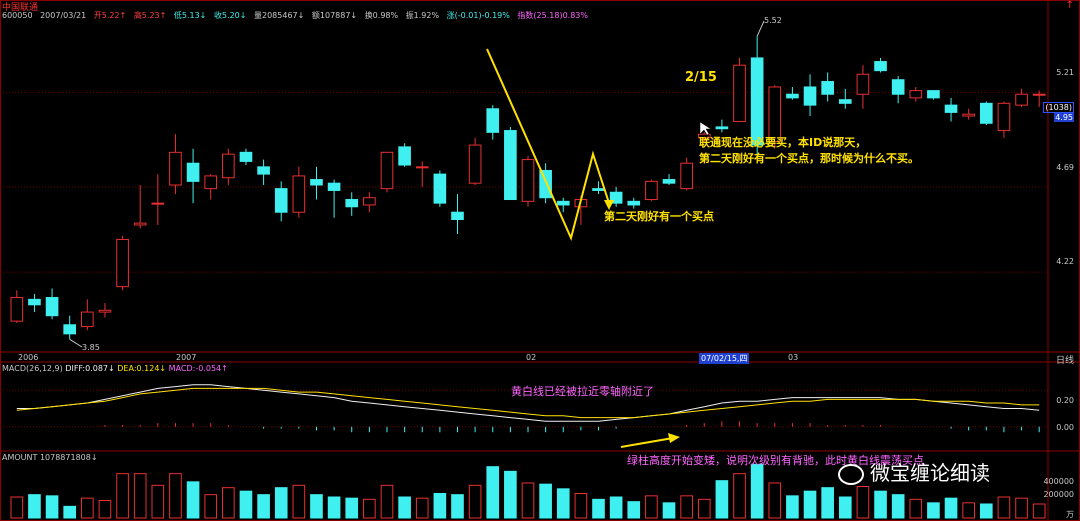  I want to click on low-leader, so click(76, 343).